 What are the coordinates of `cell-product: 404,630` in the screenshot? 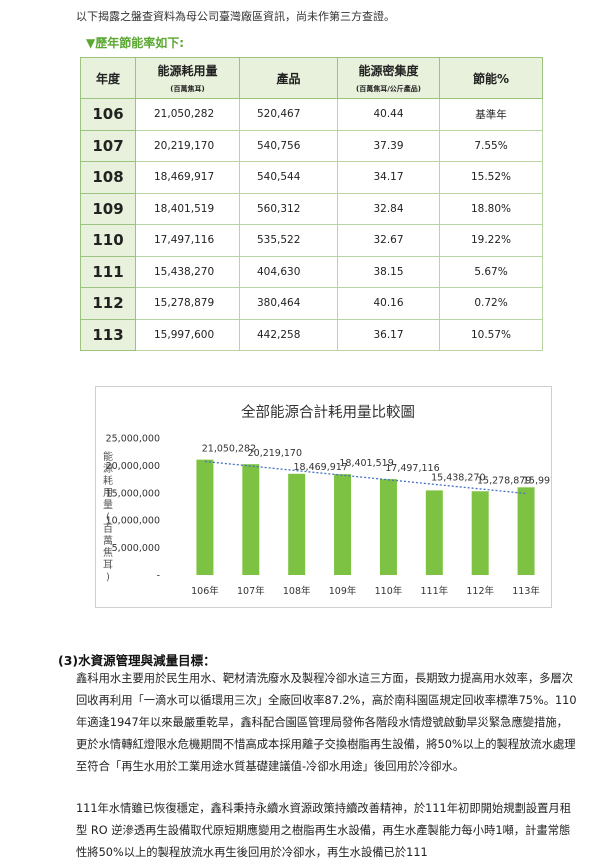 It's located at (288, 271).